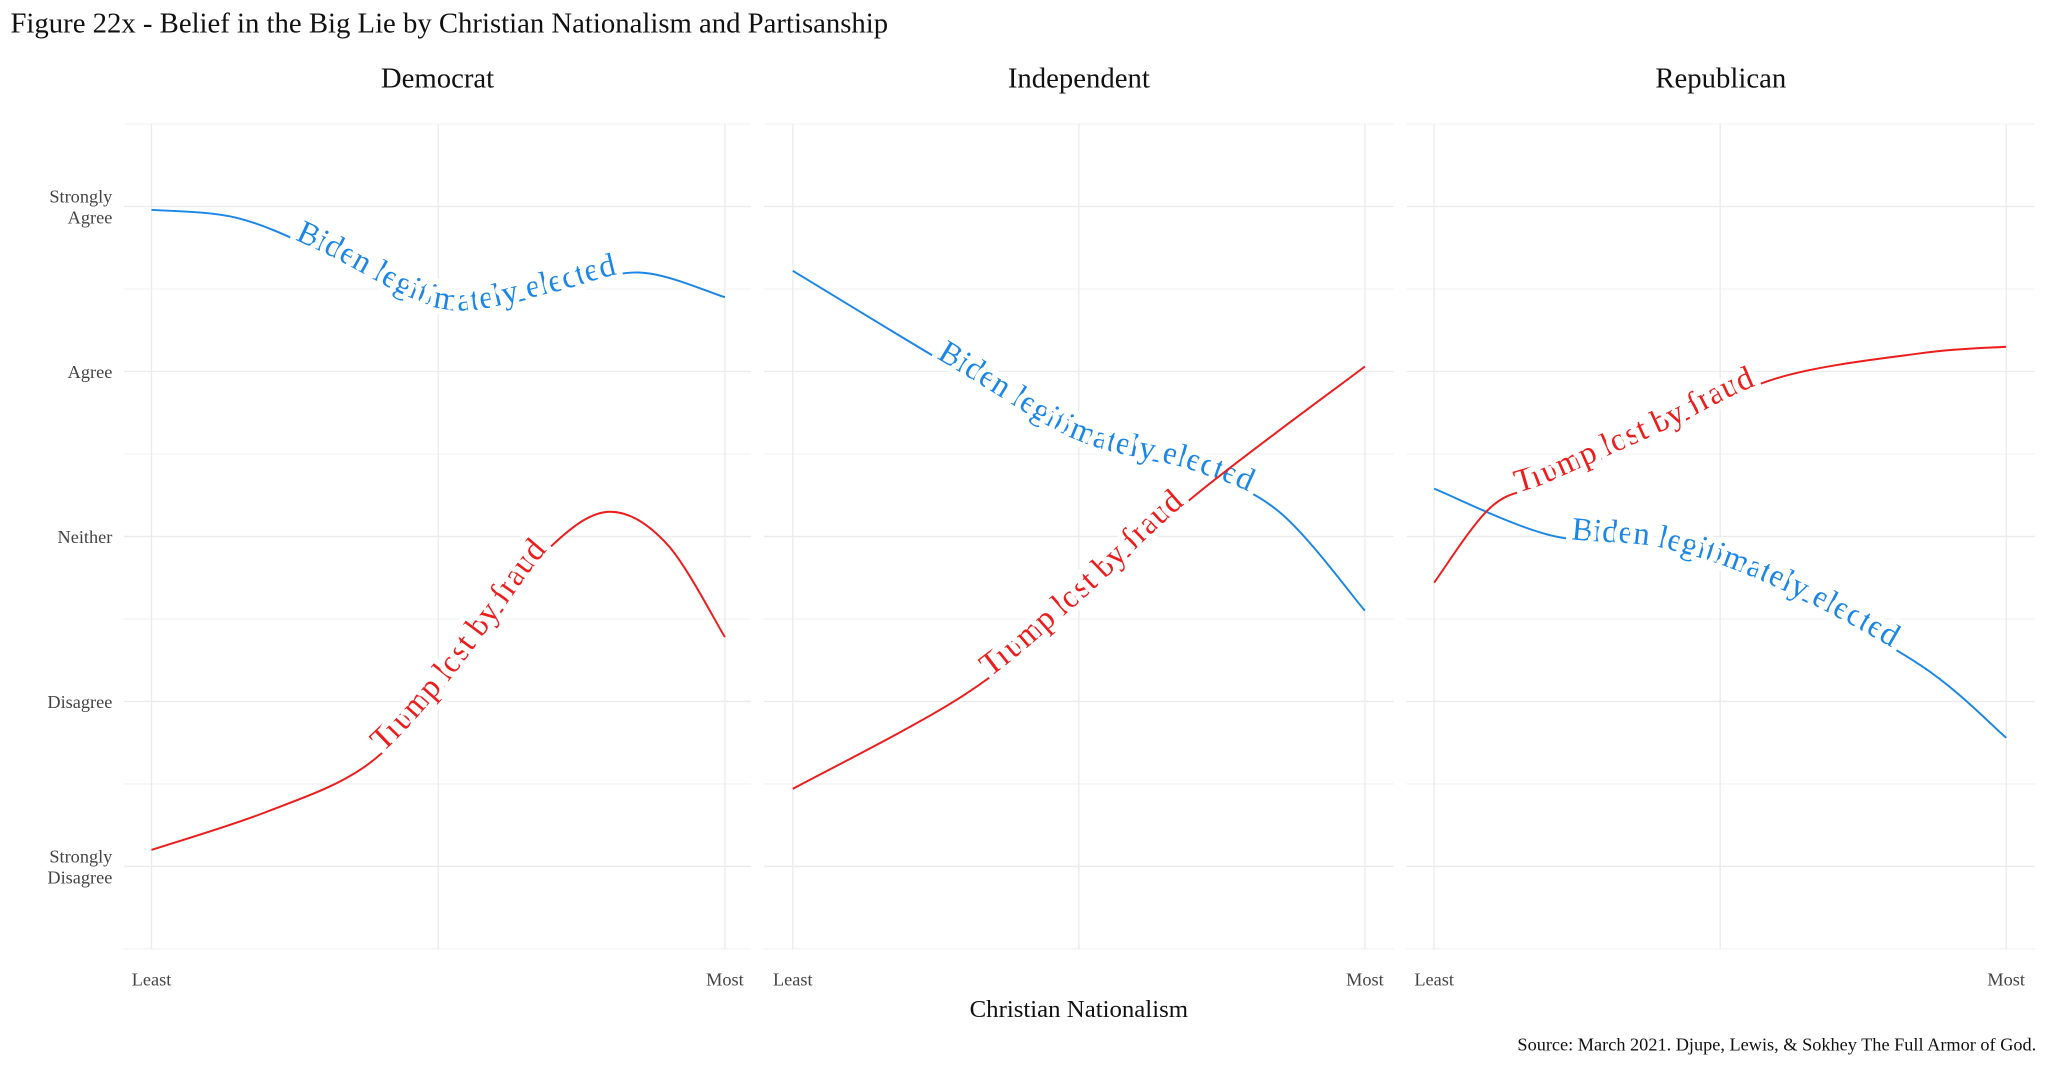 This screenshot has width=2048, height=1069. I want to click on y-tick-label: Neither, so click(85, 537).